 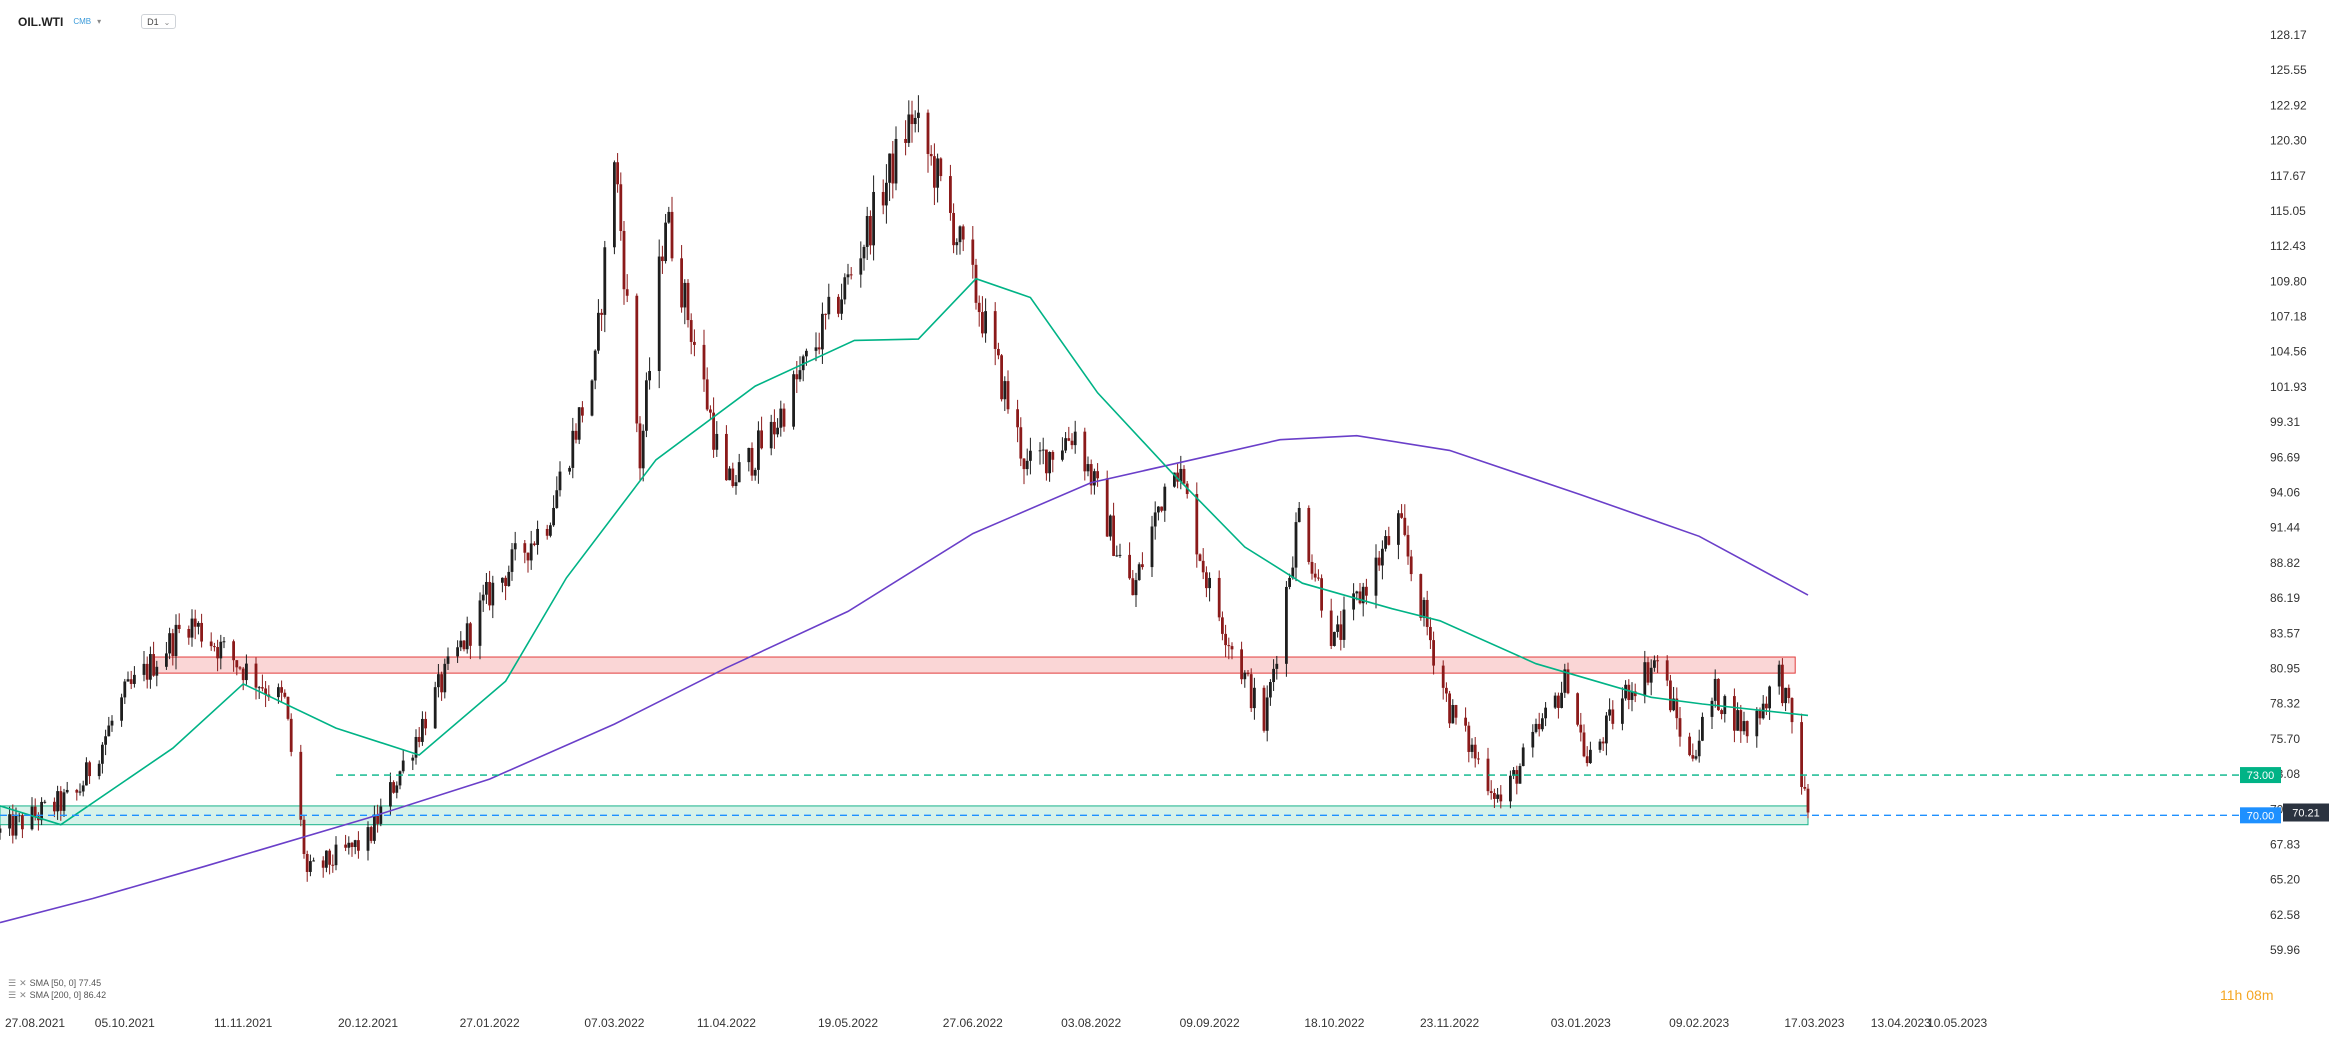 What do you see at coordinates (57, 995) in the screenshot?
I see `legend-sma200: ☰ ✕ SMA [200, 0] 86.42` at bounding box center [57, 995].